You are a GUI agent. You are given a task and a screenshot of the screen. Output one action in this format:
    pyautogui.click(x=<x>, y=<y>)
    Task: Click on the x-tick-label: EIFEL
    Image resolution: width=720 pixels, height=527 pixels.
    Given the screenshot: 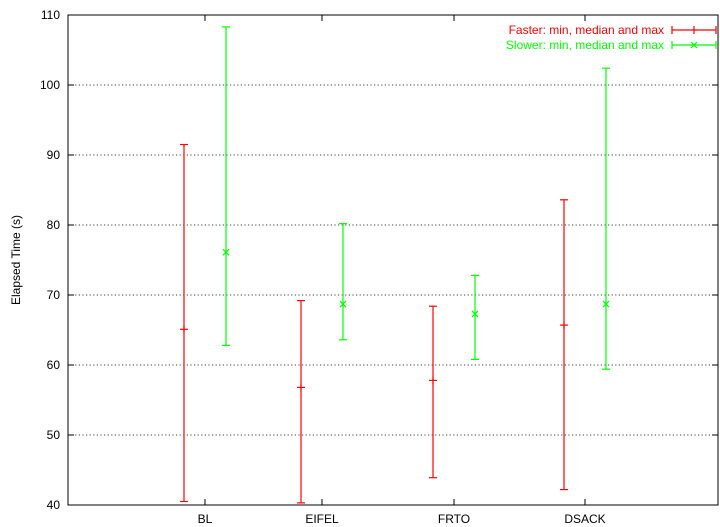 What is the action you would take?
    pyautogui.click(x=322, y=519)
    